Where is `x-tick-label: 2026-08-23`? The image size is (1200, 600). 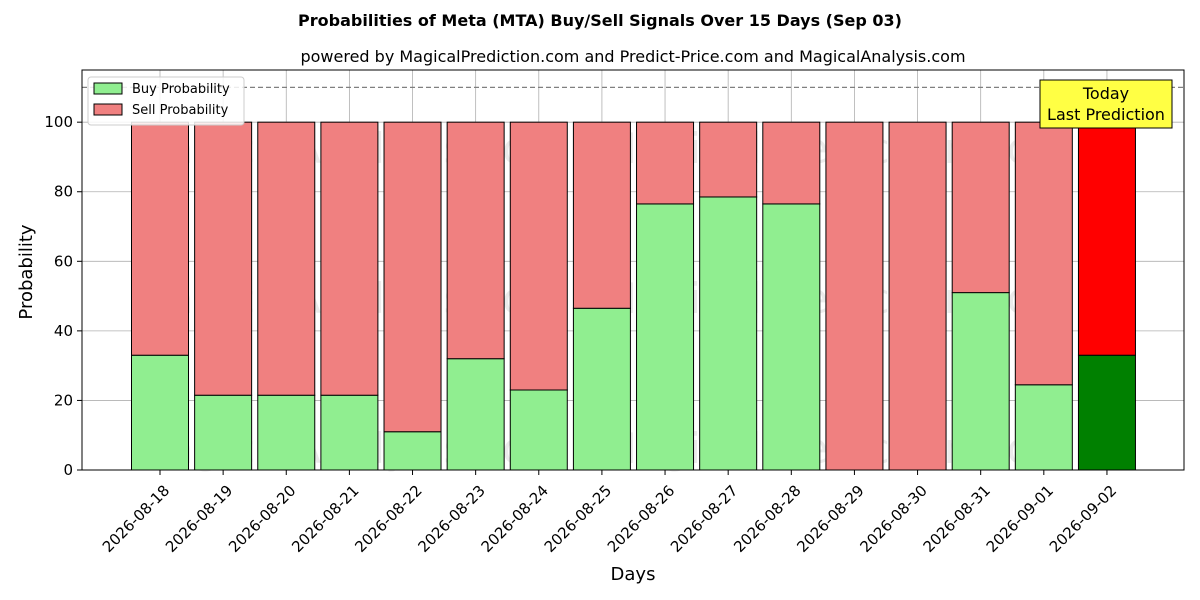 x-tick-label: 2026-08-23 is located at coordinates (452, 519).